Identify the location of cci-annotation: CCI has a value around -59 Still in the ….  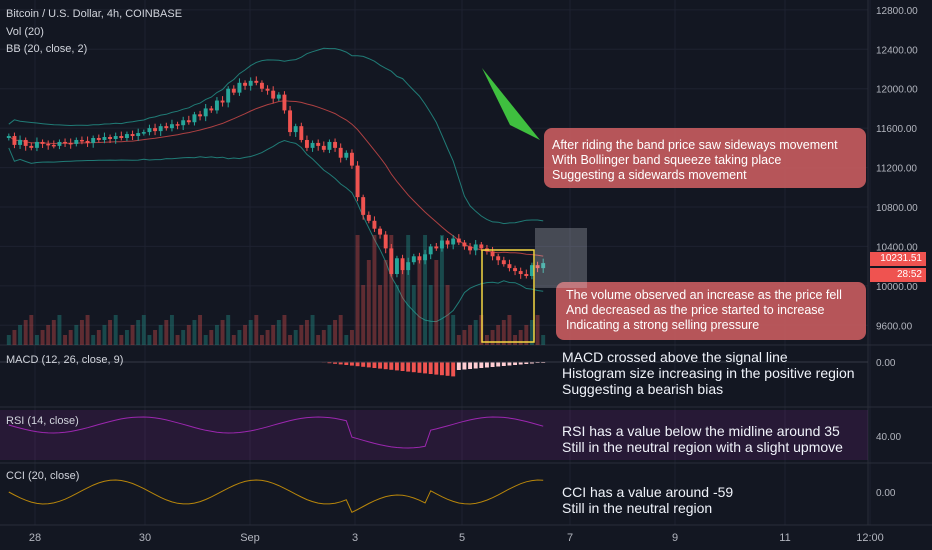
(647, 500).